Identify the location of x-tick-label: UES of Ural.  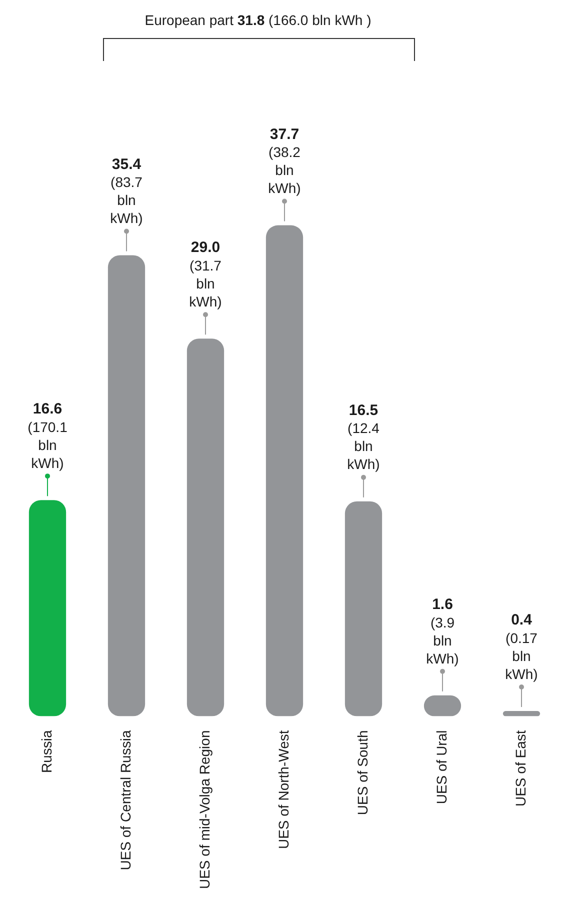
(441, 767).